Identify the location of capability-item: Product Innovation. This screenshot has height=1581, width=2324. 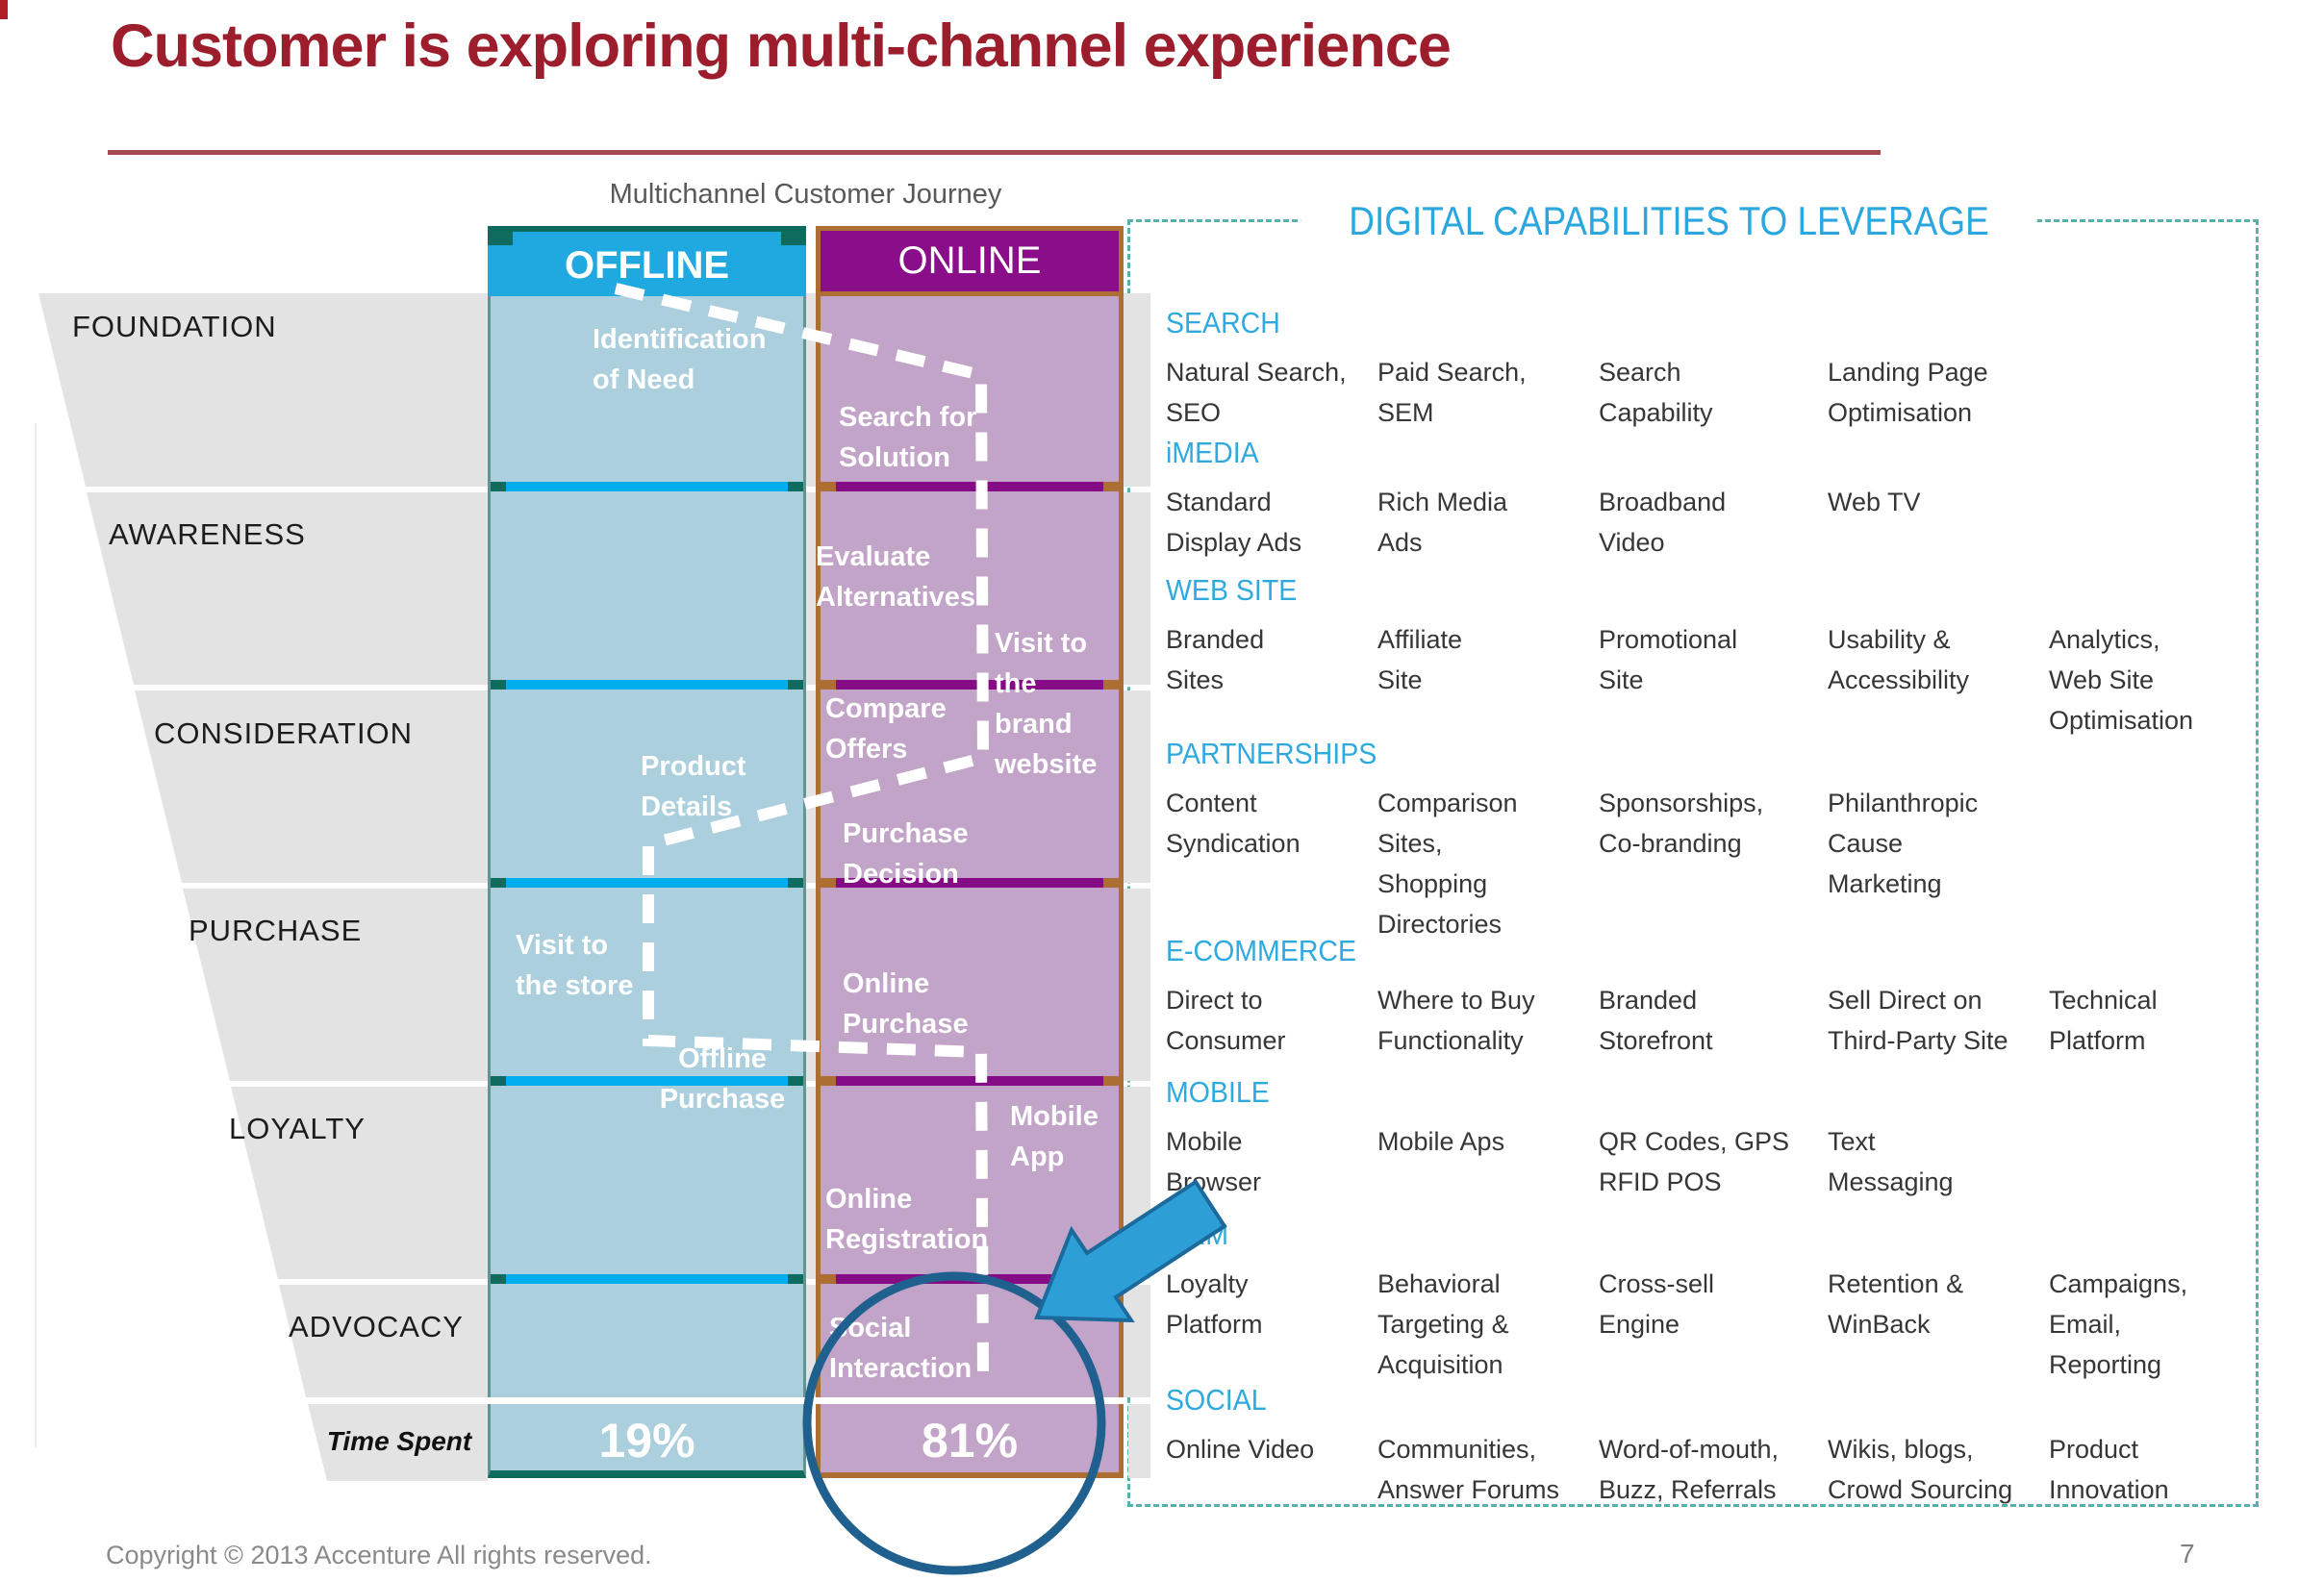
(2109, 1469).